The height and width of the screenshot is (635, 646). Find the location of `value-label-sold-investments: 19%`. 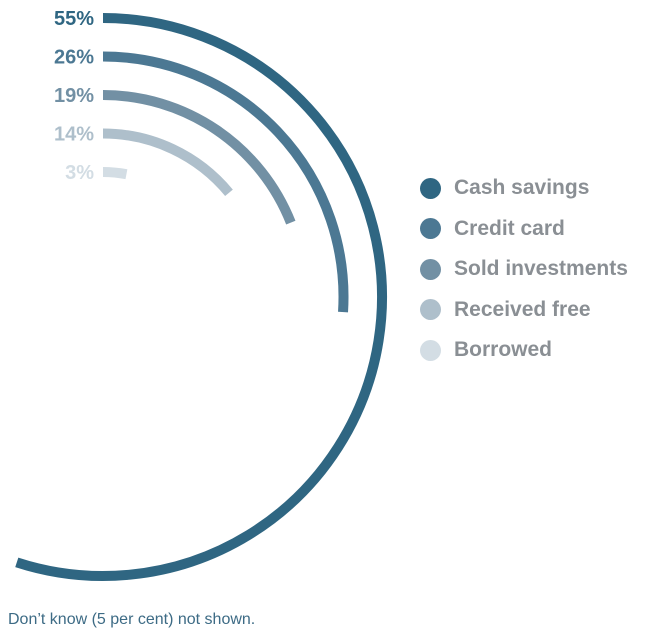

value-label-sold-investments: 19% is located at coordinates (74, 96).